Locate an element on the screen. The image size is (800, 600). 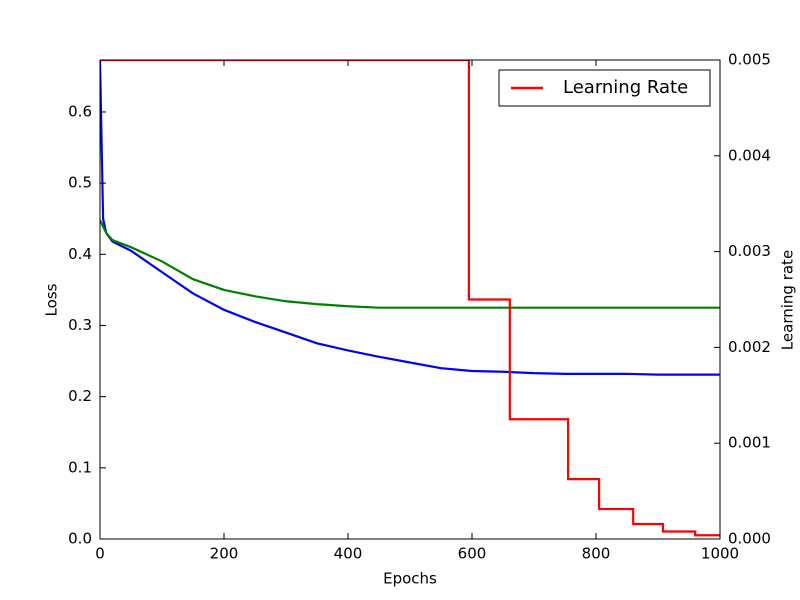
y2-tick-label: 0.004 is located at coordinates (749, 155).